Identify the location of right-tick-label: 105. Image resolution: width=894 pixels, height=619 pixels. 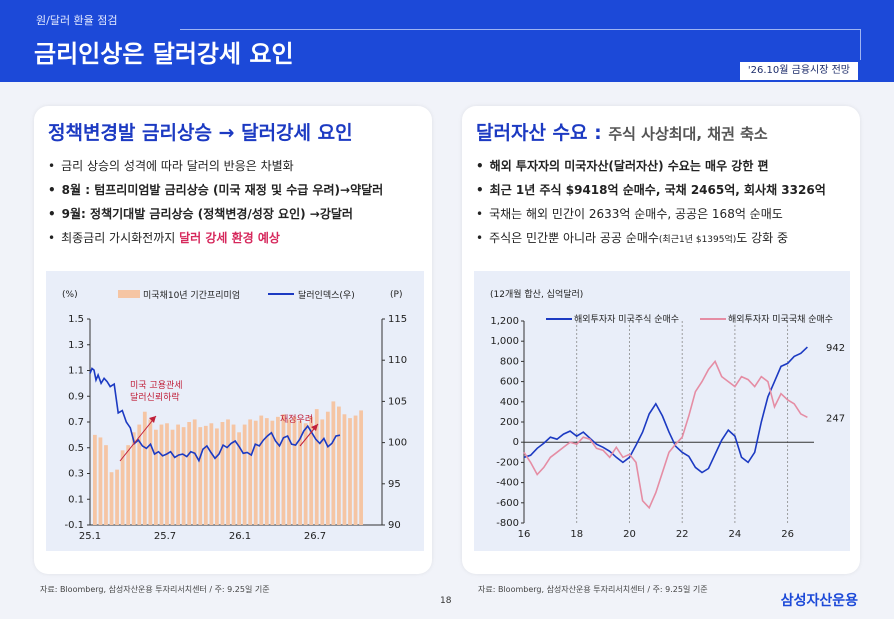
(397, 401).